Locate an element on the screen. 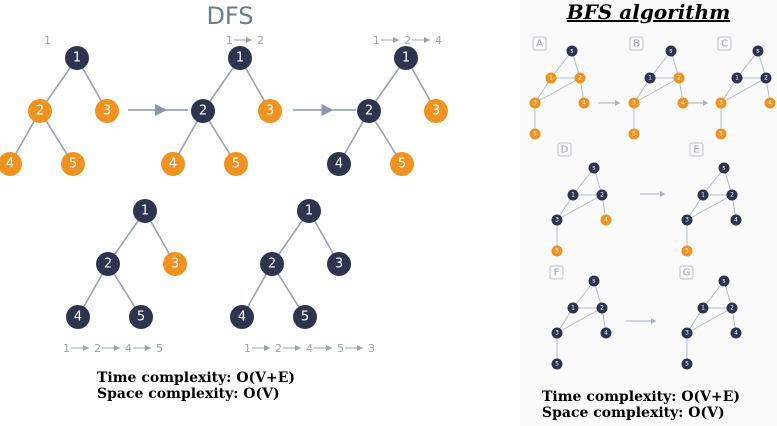 This screenshot has height=426, width=777. dfs-title: DFS is located at coordinates (230, 16).